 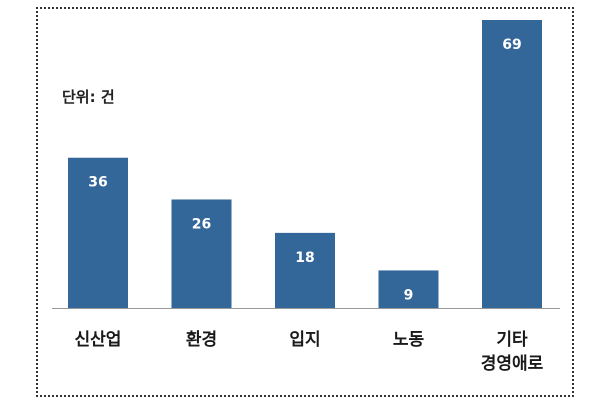 I want to click on category-label-2: 입지, so click(x=304, y=340).